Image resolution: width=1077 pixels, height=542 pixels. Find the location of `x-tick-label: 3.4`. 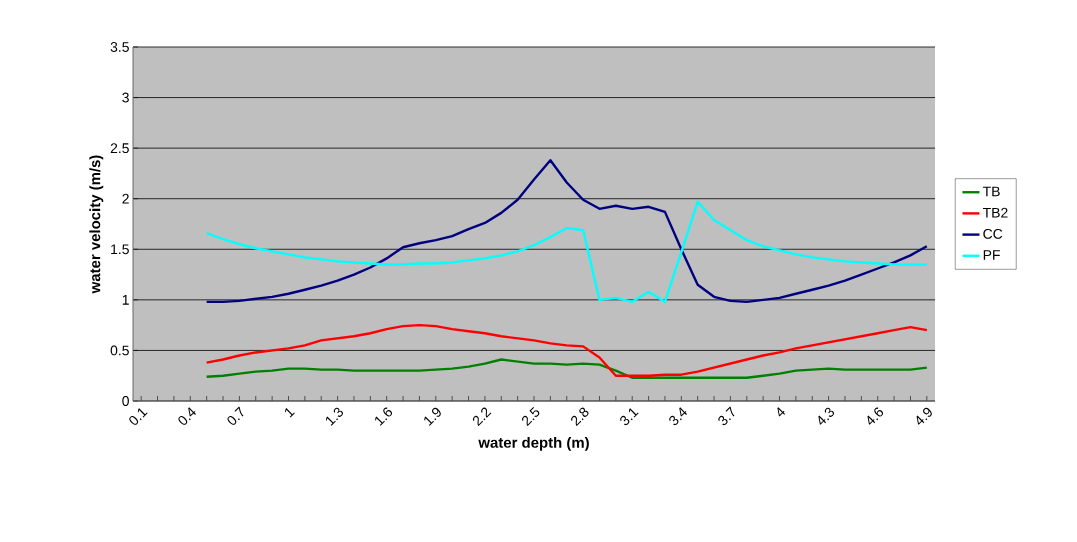

x-tick-label: 3.4 is located at coordinates (678, 416).